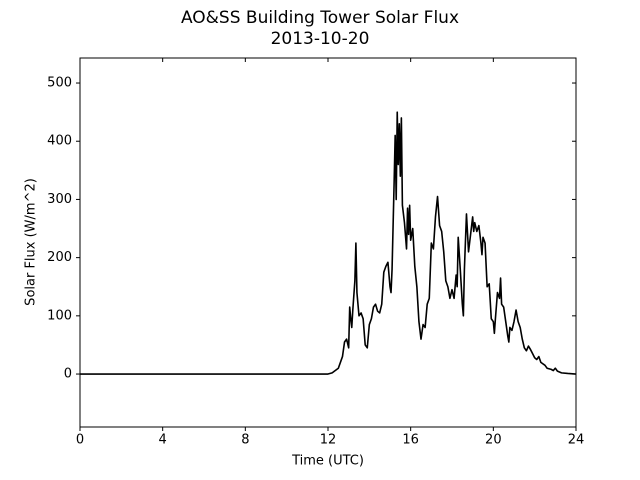  Describe the element at coordinates (59, 83) in the screenshot. I see `y-tick-label: 500` at that location.